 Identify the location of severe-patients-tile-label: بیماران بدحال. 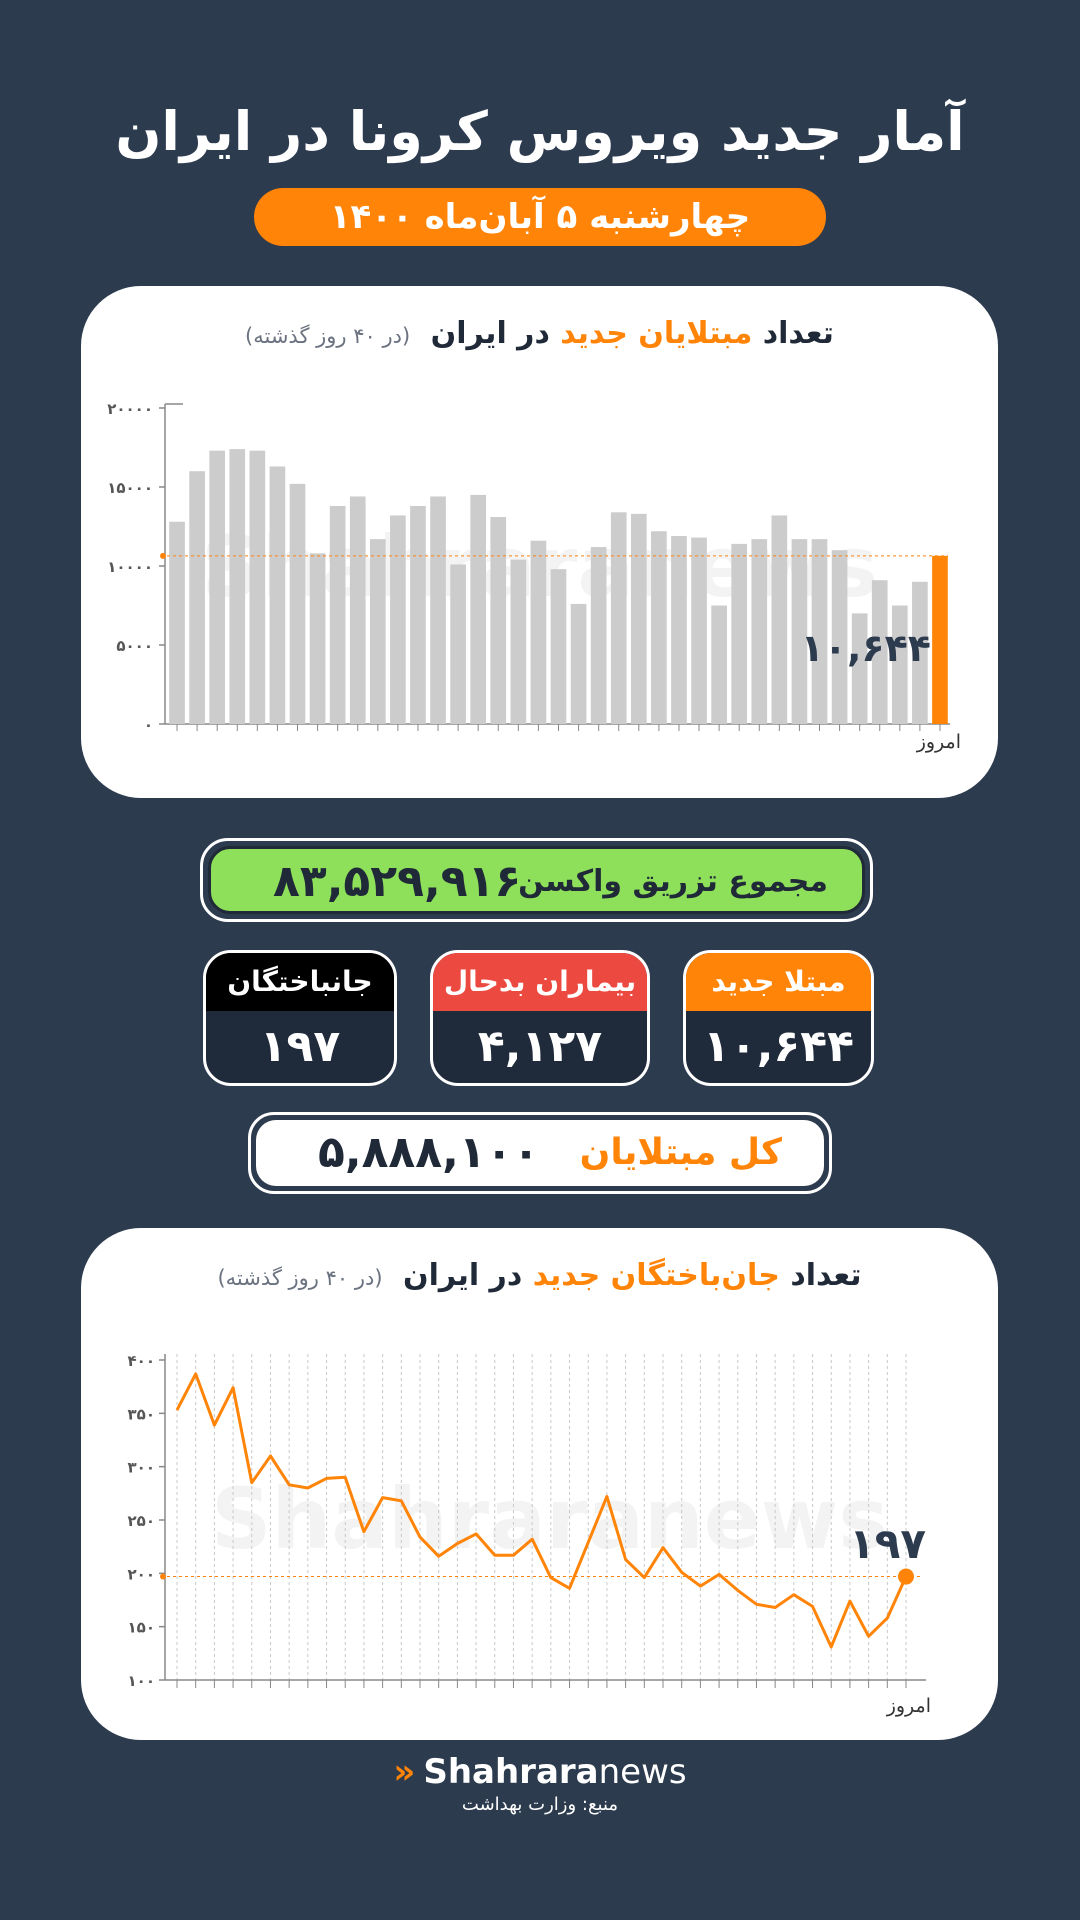
(540, 982).